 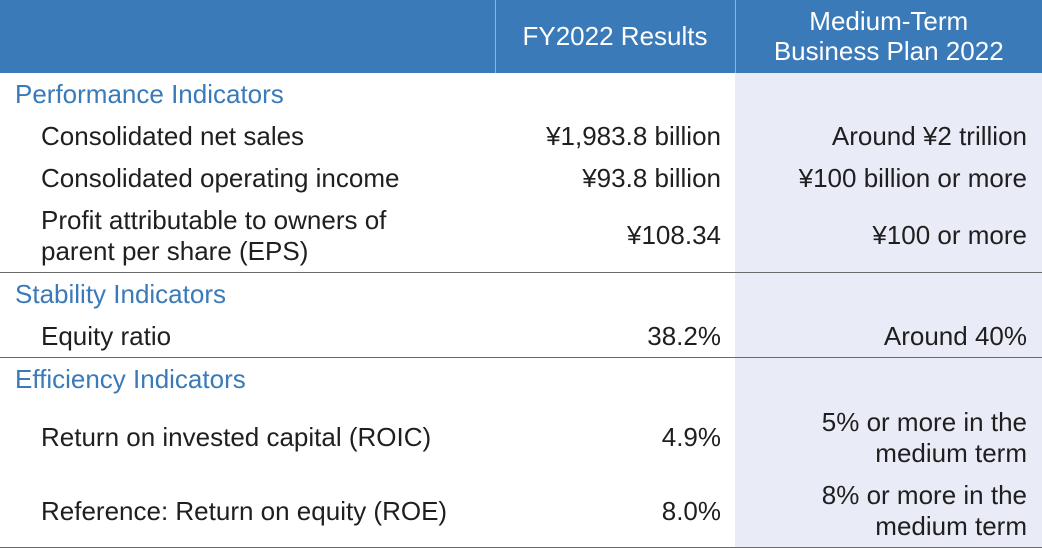 What do you see at coordinates (615, 36) in the screenshot?
I see `header-results: FY2022 Results` at bounding box center [615, 36].